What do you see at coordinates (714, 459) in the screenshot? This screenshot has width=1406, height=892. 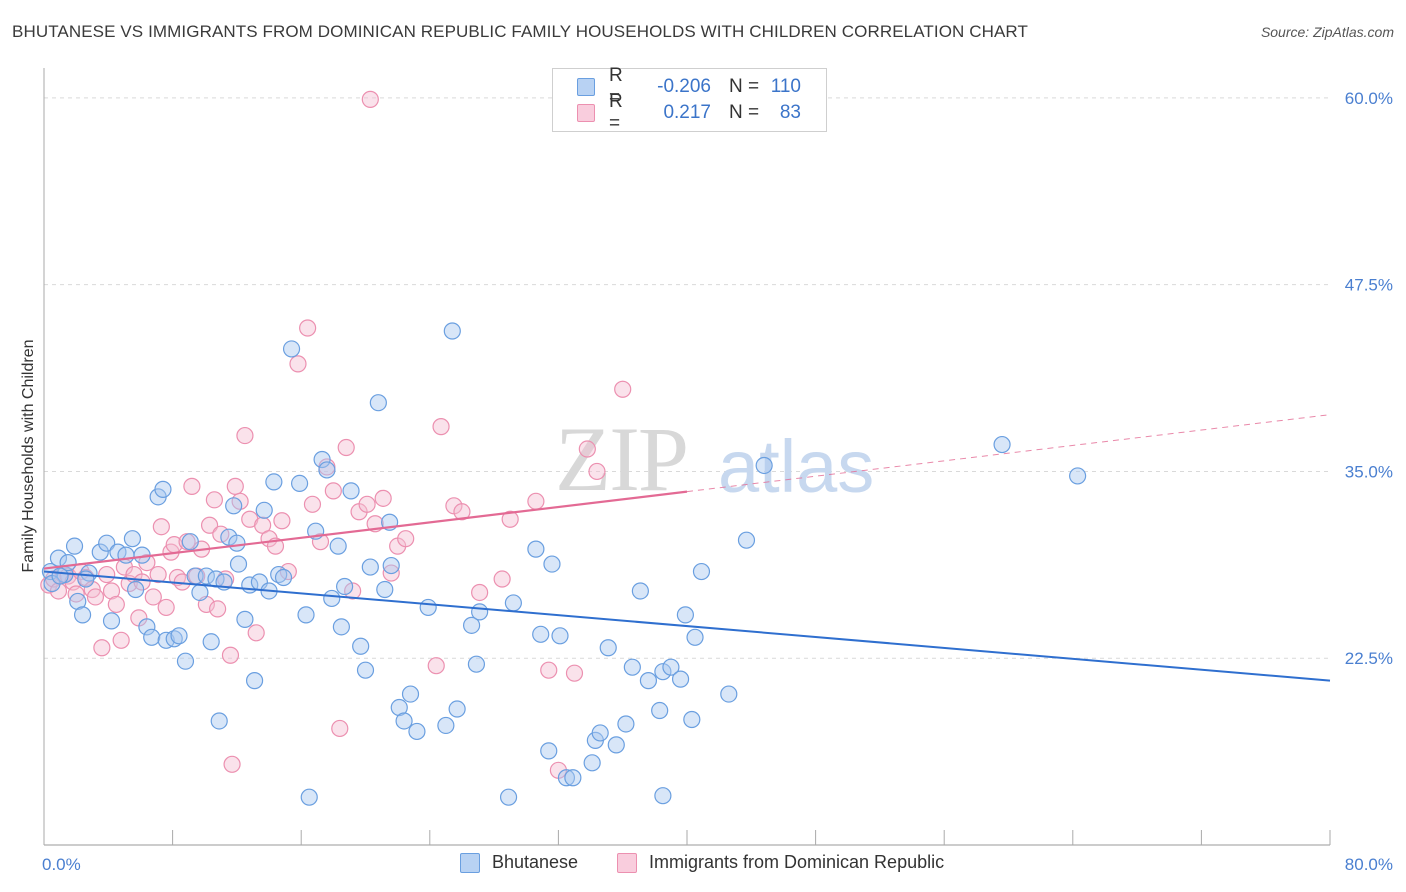 I see `watermark: ZIP atlas` at bounding box center [714, 459].